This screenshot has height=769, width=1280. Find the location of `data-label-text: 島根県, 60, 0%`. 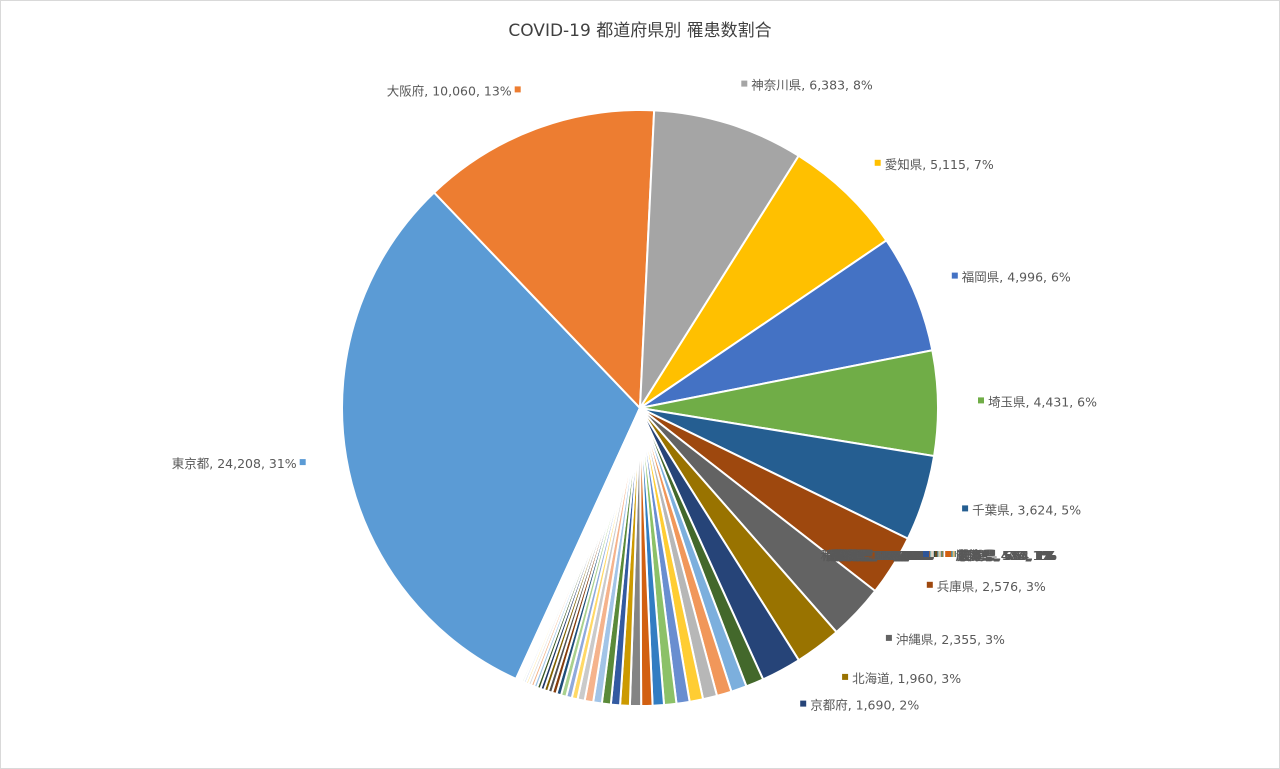

data-label-text: 島根県, 60, 0% is located at coordinates (875, 555).